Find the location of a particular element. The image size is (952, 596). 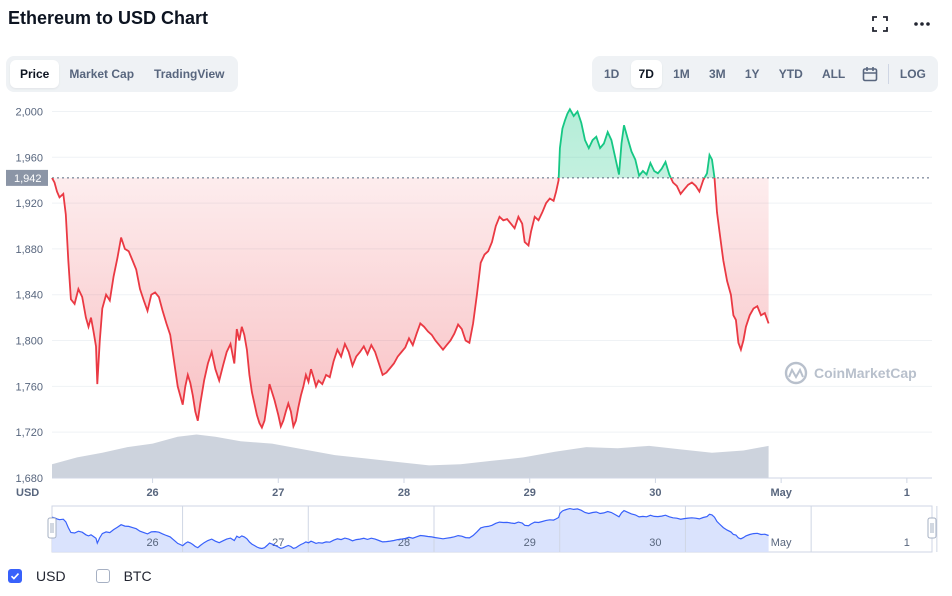

y-tick-label: 1,920 is located at coordinates (29, 204).